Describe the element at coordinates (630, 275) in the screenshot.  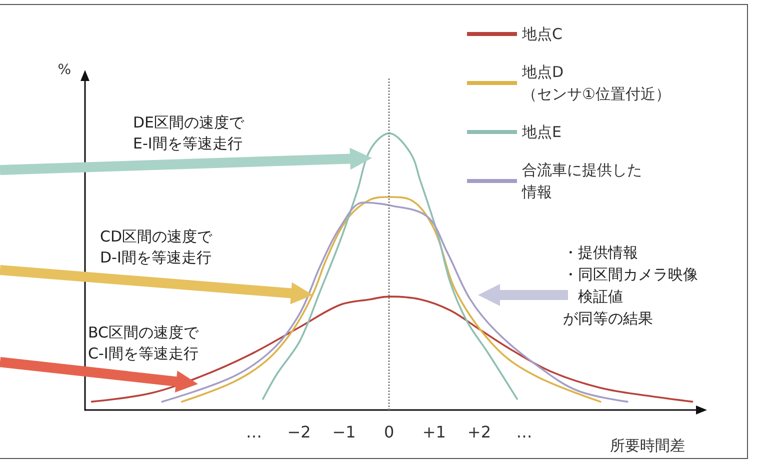
I see `annotation: ・同区間カメラ映像` at that location.